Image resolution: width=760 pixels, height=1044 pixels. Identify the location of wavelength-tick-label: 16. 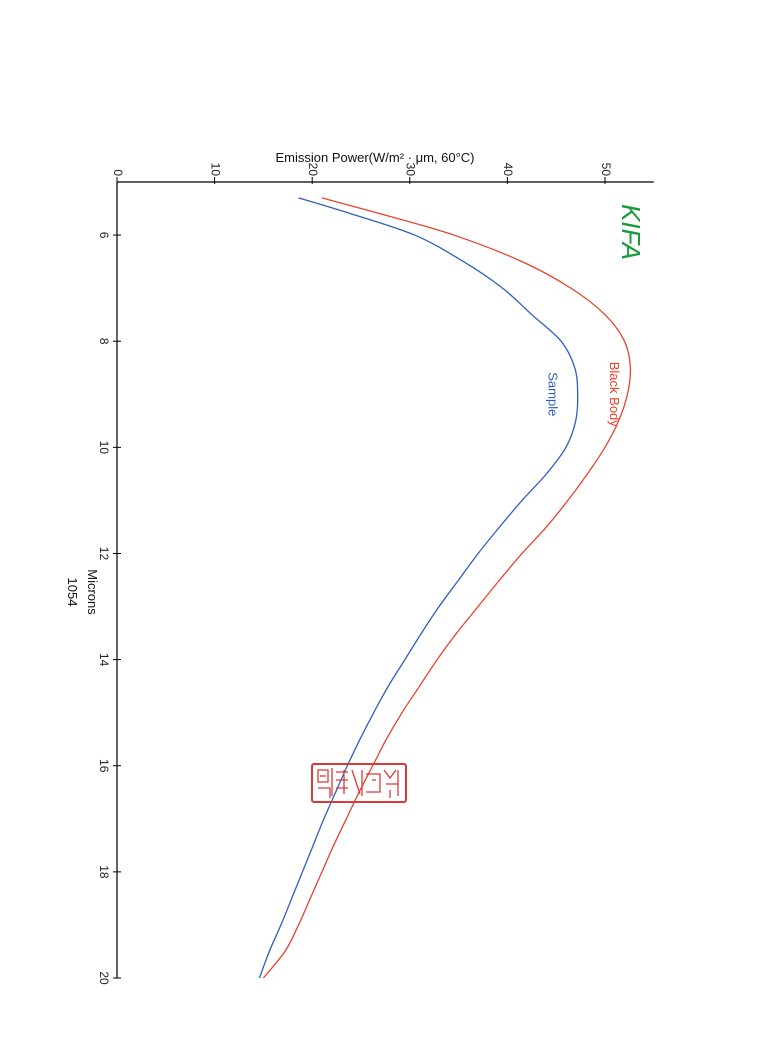
(104, 766).